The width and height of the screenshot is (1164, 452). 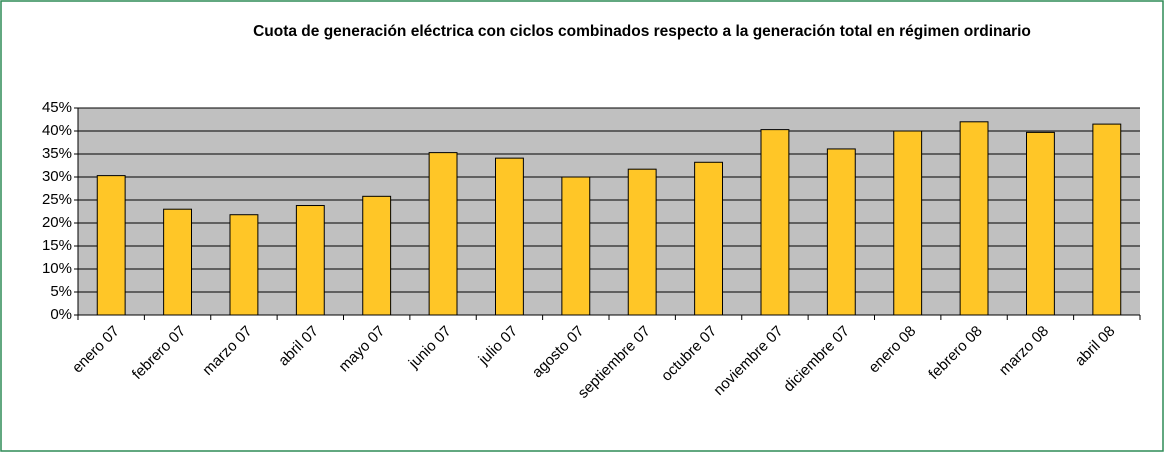 What do you see at coordinates (57, 245) in the screenshot?
I see `y-tick-label: 15%` at bounding box center [57, 245].